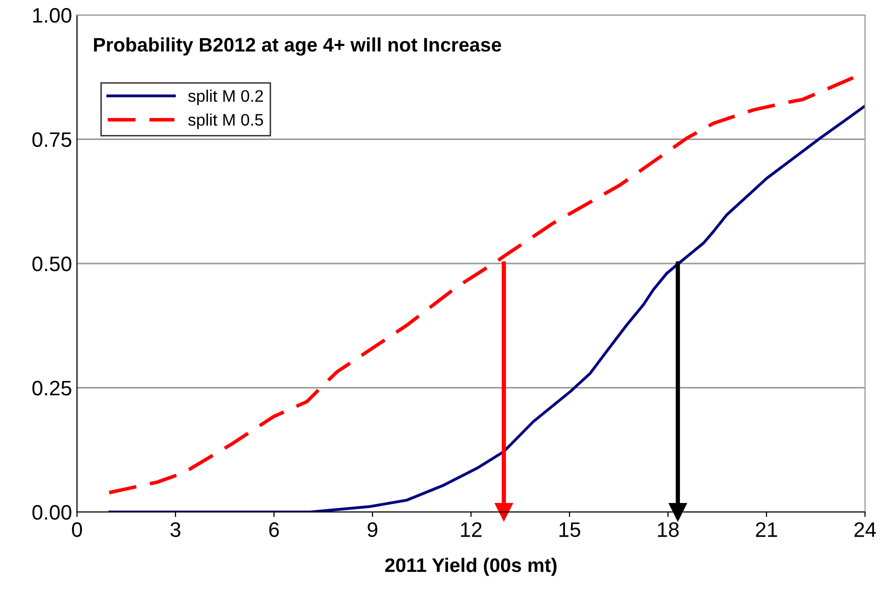  What do you see at coordinates (52, 388) in the screenshot?
I see `y-tick-label: 0.25` at bounding box center [52, 388].